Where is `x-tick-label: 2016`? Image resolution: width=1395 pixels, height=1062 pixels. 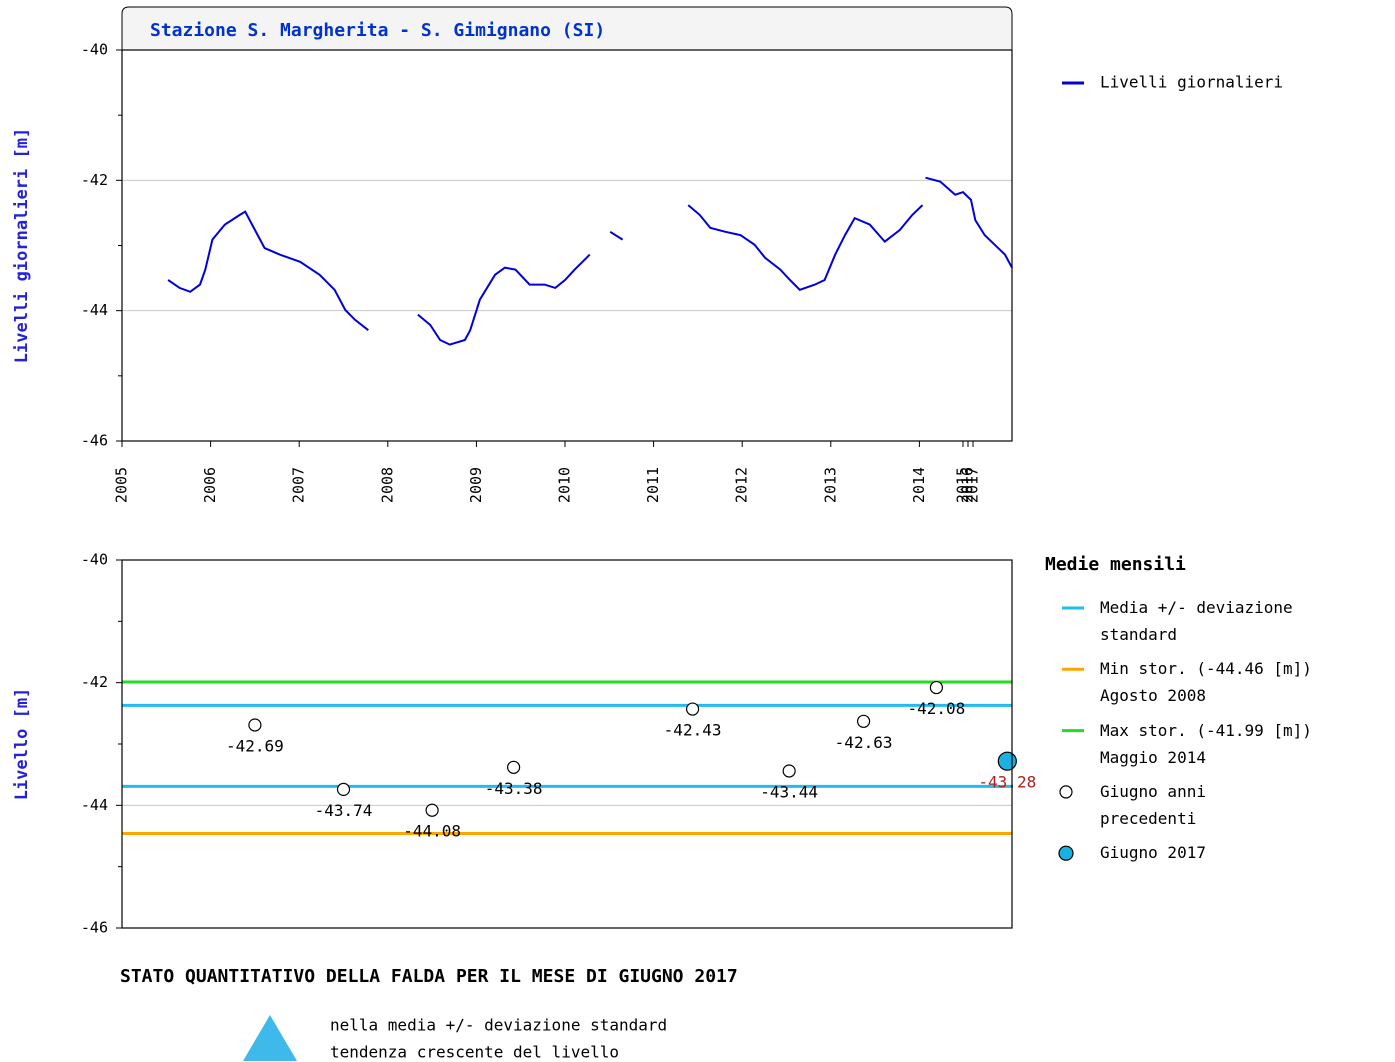
x-tick-label: 2016 is located at coordinates (968, 485).